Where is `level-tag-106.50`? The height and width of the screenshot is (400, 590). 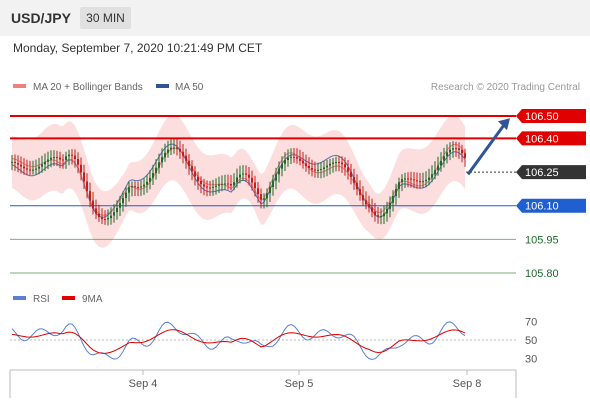
level-tag-106.50 is located at coordinates (551, 116).